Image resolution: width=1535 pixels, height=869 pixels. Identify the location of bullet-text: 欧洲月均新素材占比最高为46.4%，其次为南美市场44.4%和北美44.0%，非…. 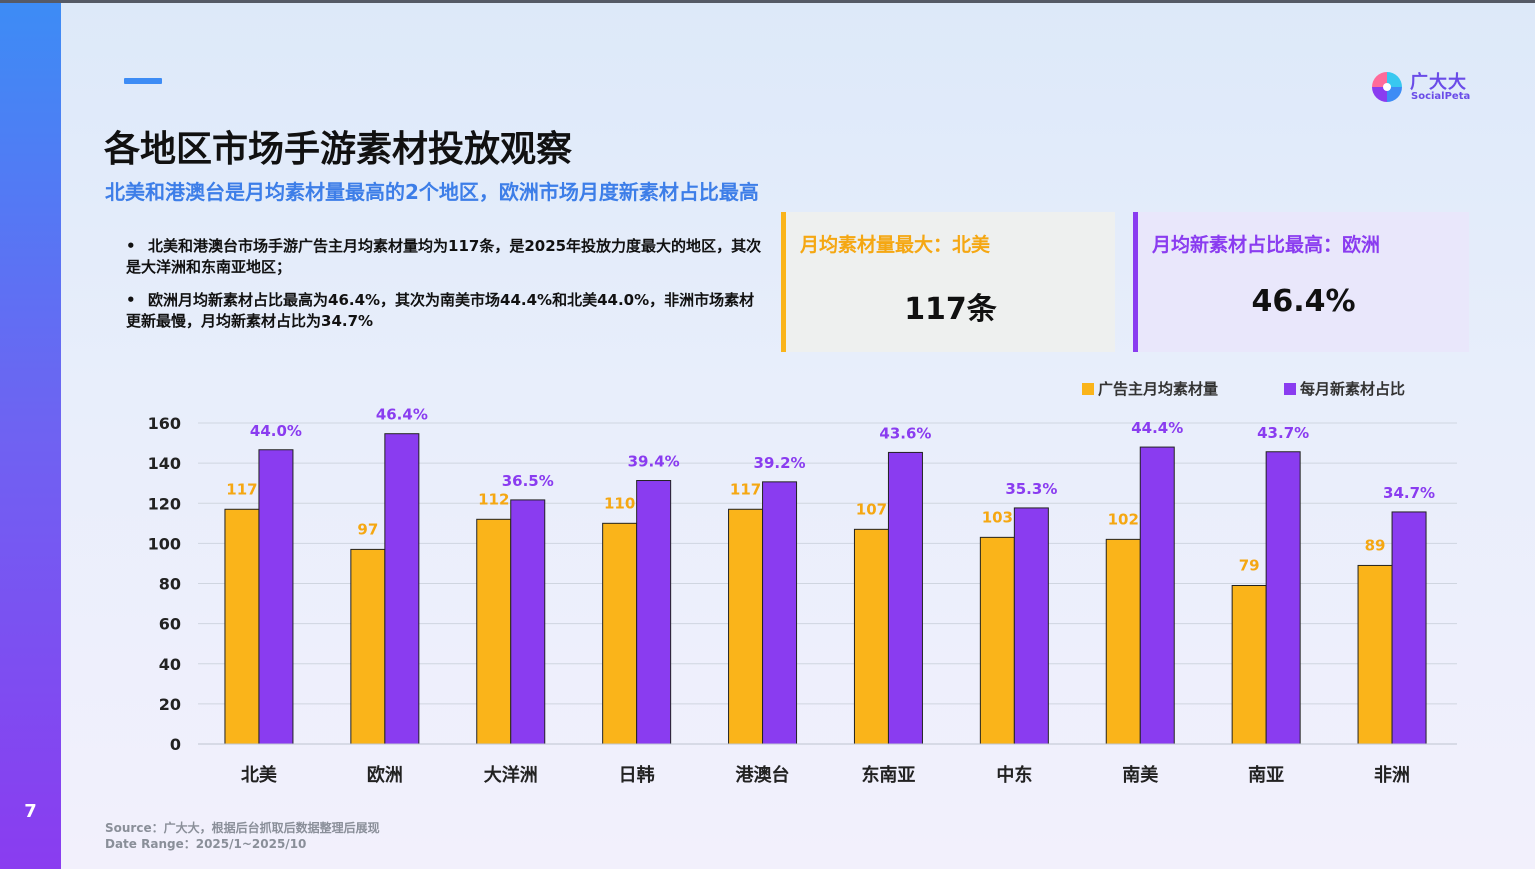
(440, 310).